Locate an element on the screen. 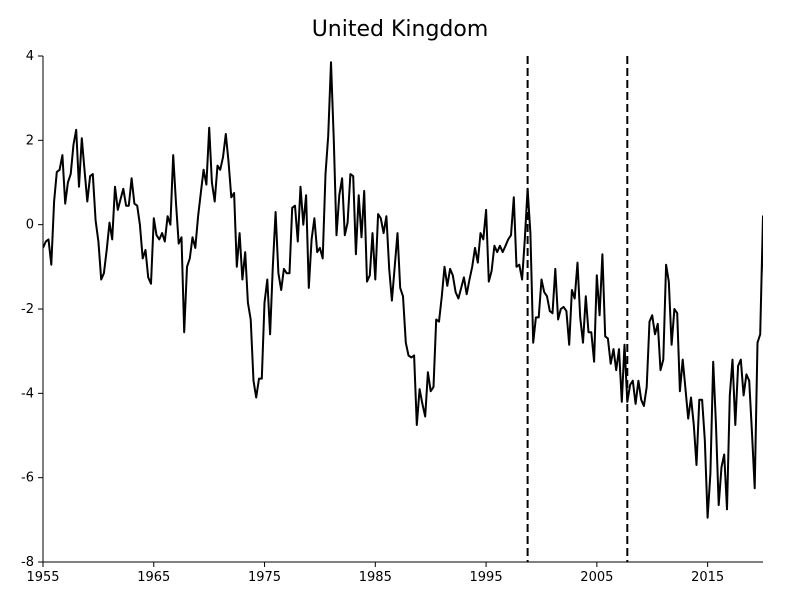 The width and height of the screenshot is (800, 600). y-tick-label: -6 is located at coordinates (27, 478).